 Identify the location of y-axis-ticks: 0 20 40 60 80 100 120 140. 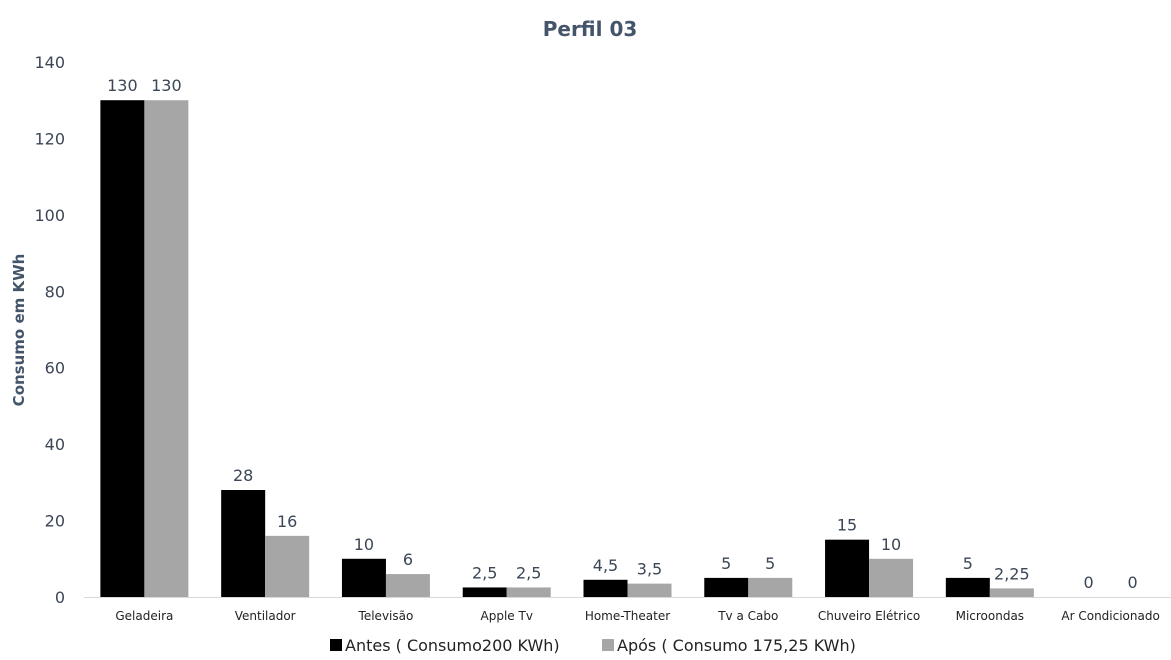
(49, 330).